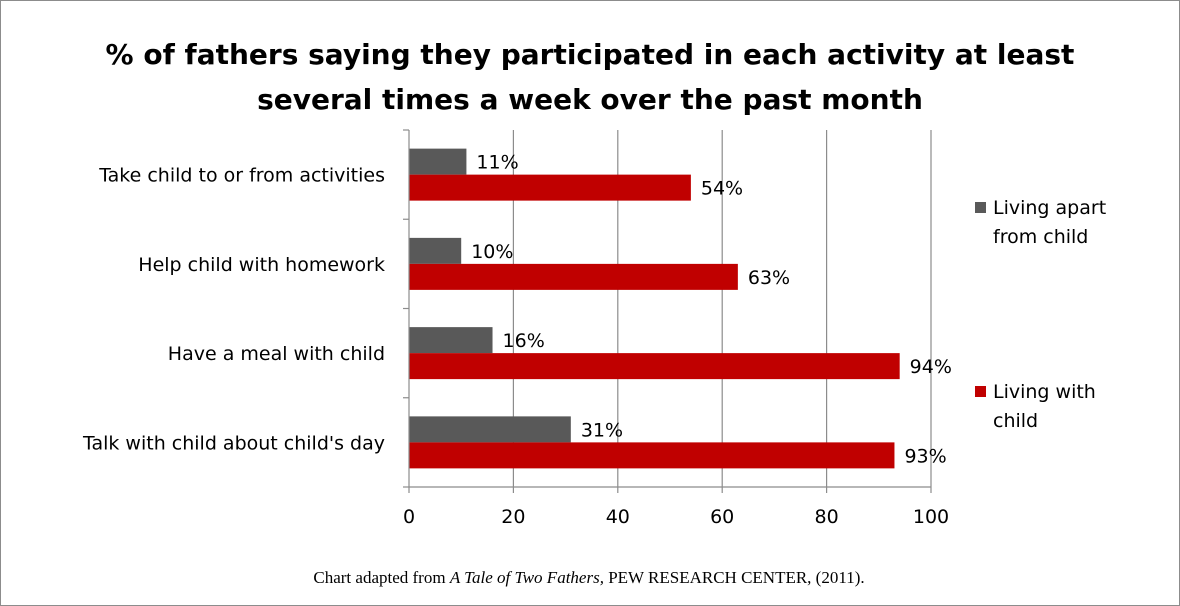 This screenshot has height=606, width=1180. Describe the element at coordinates (769, 278) in the screenshot. I see `data-label-series-2-2: 63%` at that location.